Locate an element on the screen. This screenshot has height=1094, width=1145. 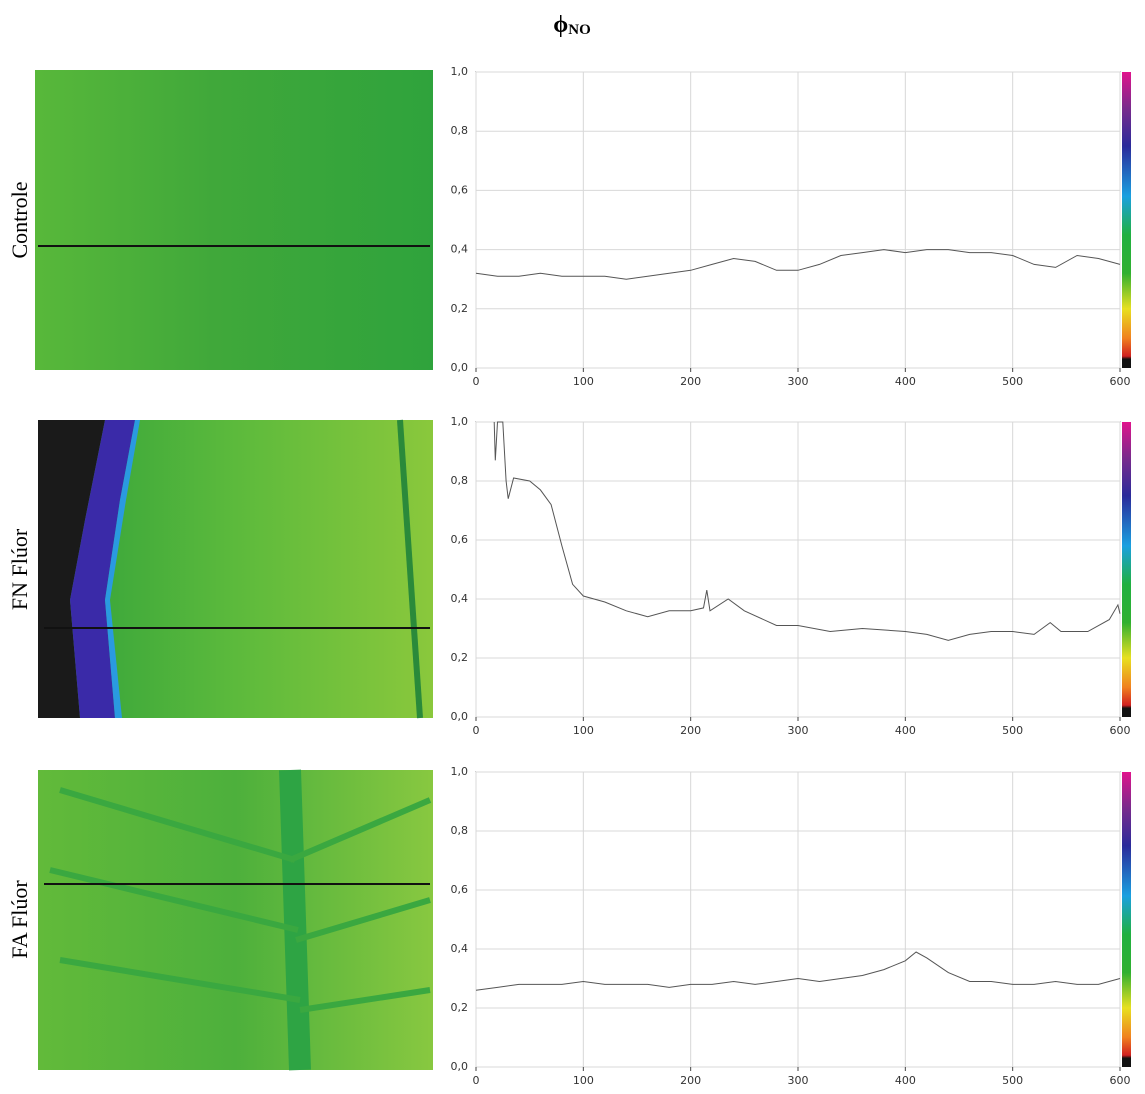
row-label: Controle is located at coordinates (19, 220).